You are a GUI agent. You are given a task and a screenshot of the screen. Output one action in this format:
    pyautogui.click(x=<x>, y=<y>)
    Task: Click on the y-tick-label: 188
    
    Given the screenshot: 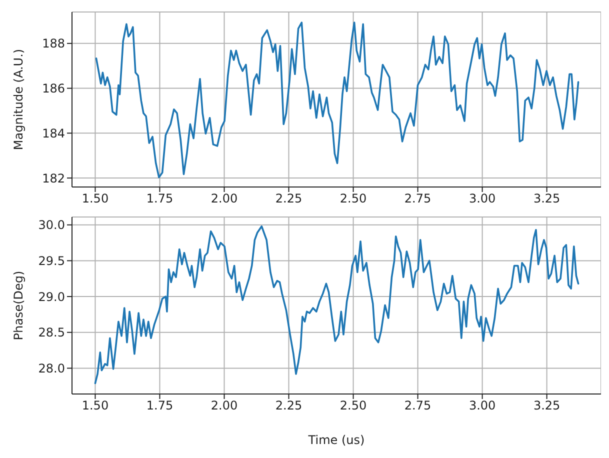 What is the action you would take?
    pyautogui.click(x=53, y=43)
    